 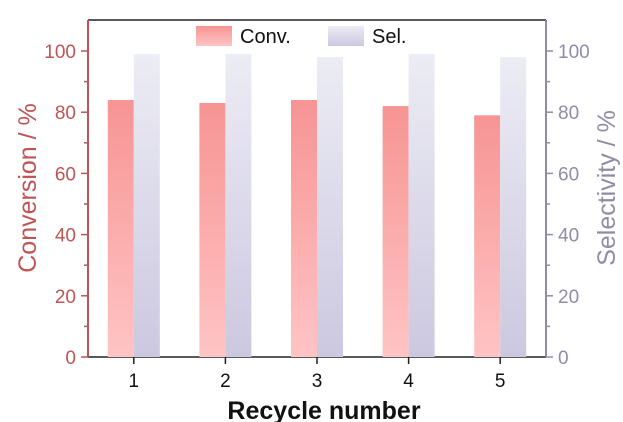 What do you see at coordinates (65, 297) in the screenshot?
I see `left-tick-label-20: 20` at bounding box center [65, 297].